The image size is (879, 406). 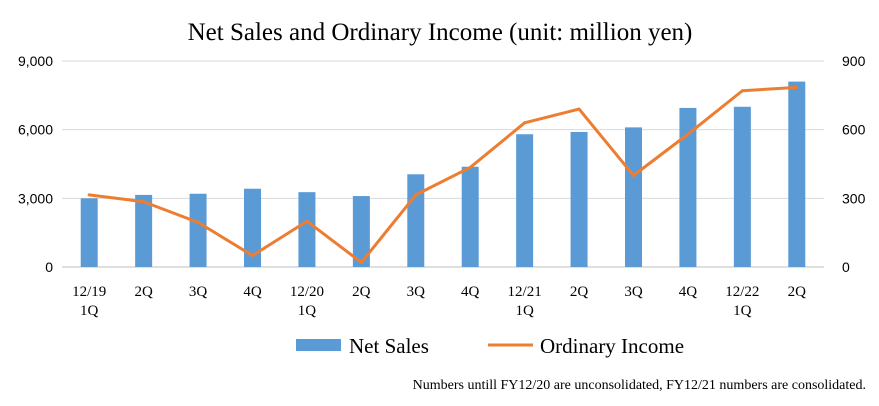 What do you see at coordinates (35, 130) in the screenshot?
I see `left-axis-tick-label: 6,000` at bounding box center [35, 130].